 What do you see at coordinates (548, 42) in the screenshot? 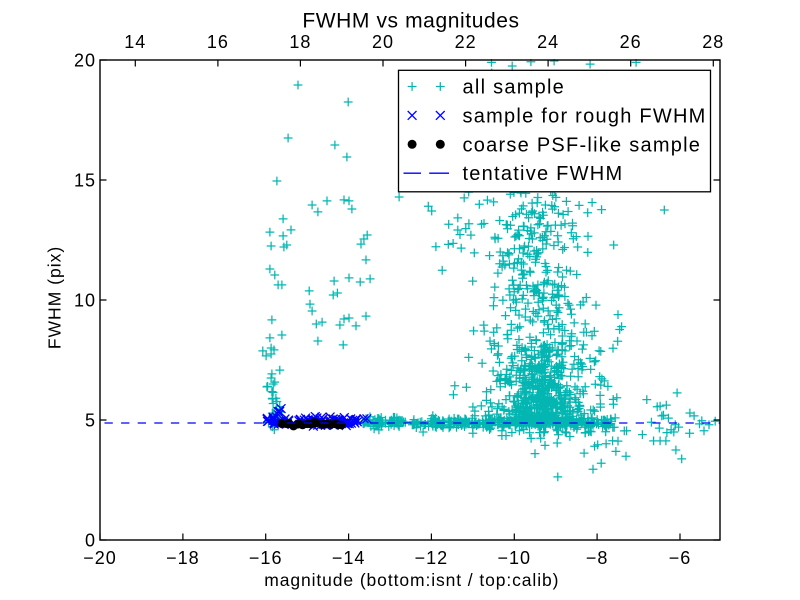
I see `svg-text: 24` at bounding box center [548, 42].